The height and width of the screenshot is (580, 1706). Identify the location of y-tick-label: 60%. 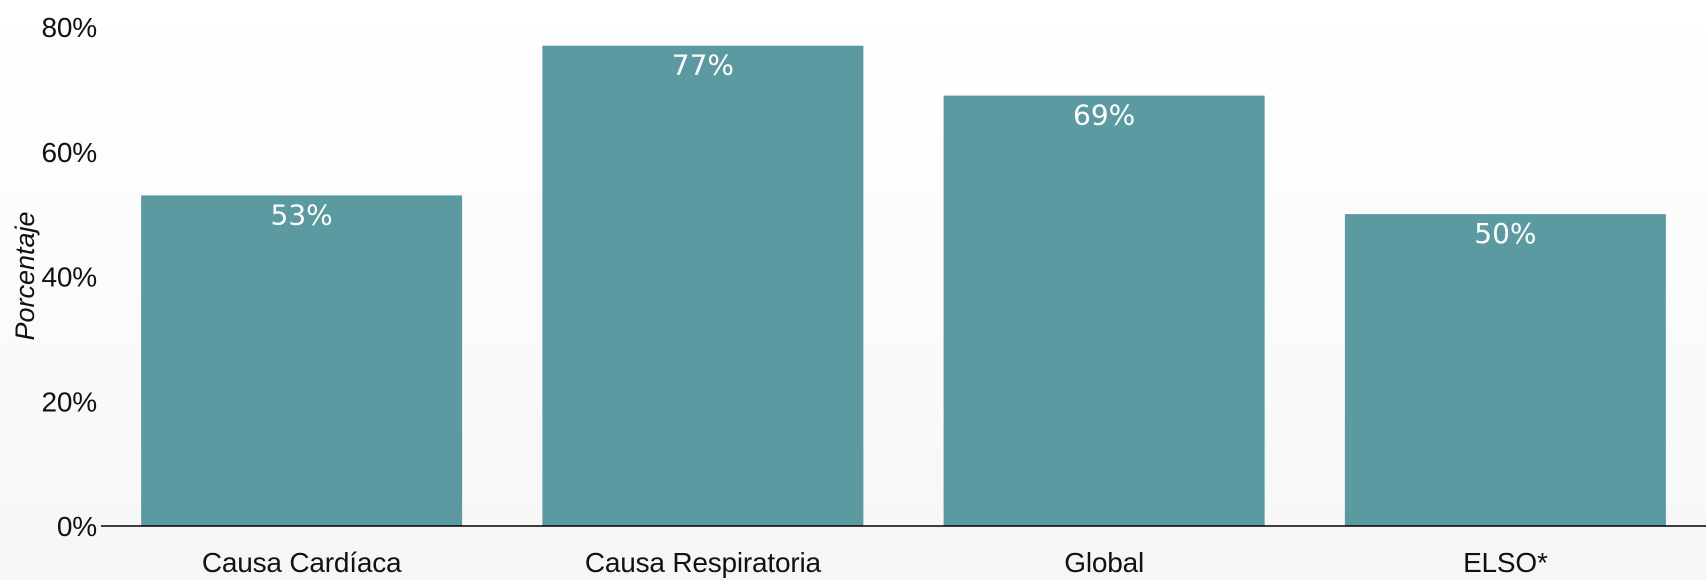
(69, 152).